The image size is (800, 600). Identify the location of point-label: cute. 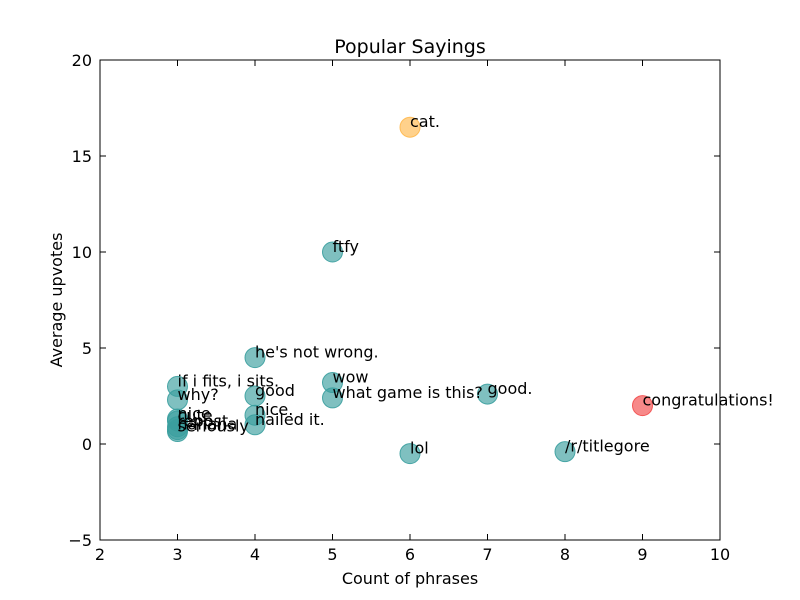
(195, 415).